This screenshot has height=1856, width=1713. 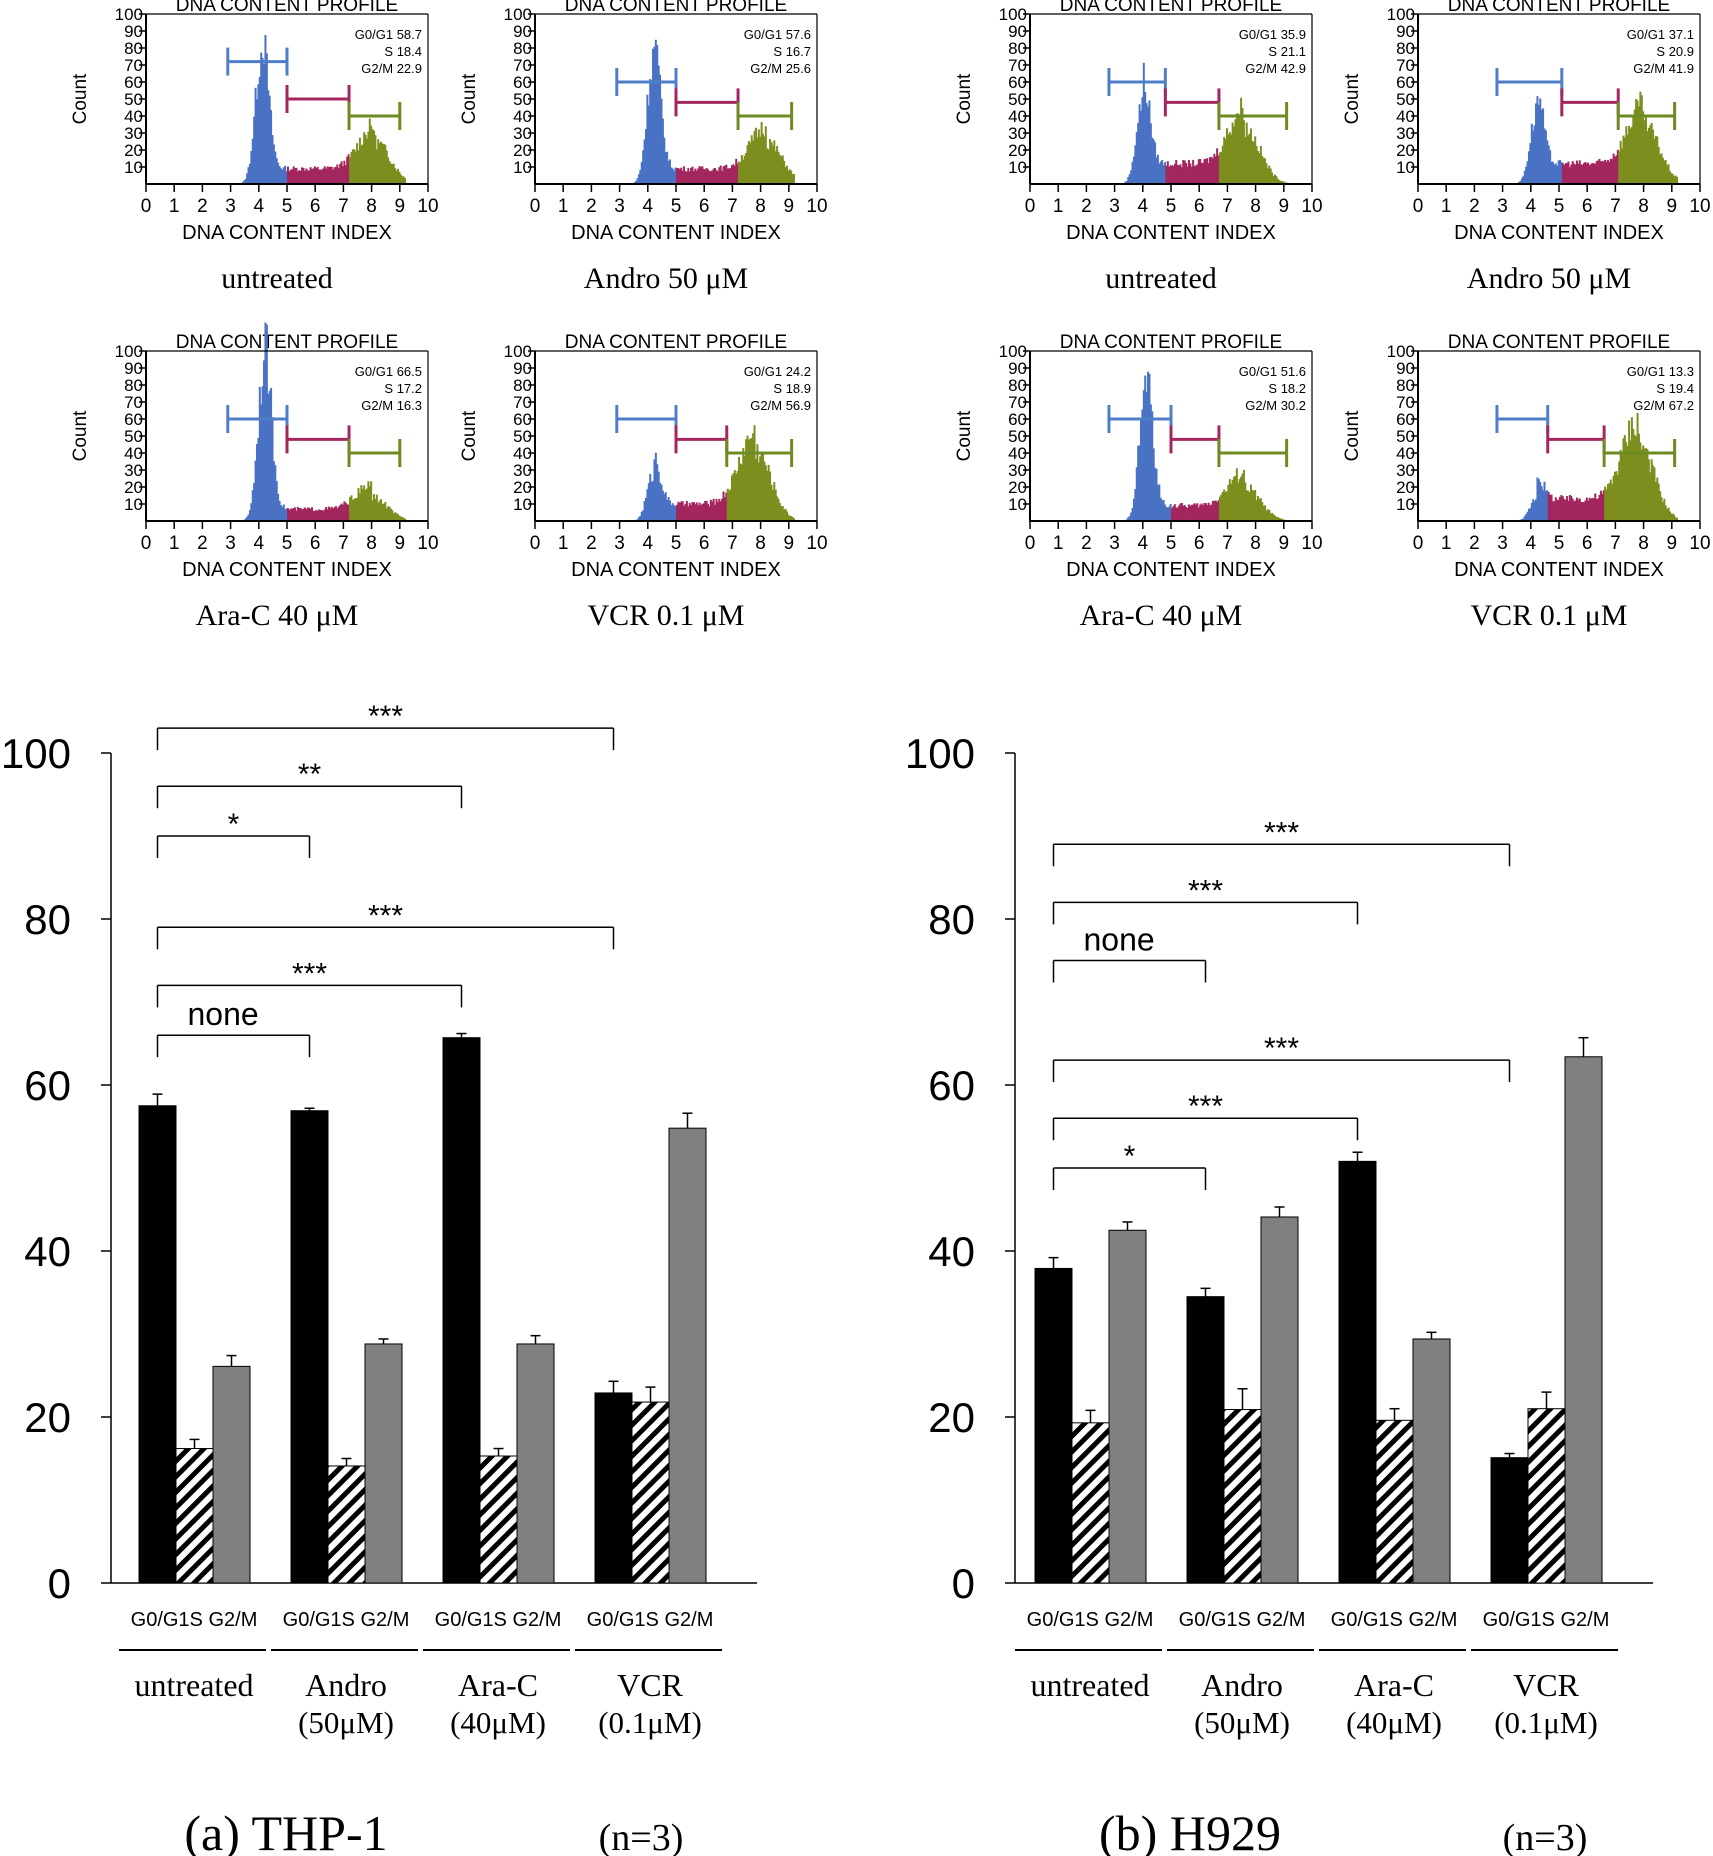 I want to click on significance-label: ***, so click(x=1205, y=1106).